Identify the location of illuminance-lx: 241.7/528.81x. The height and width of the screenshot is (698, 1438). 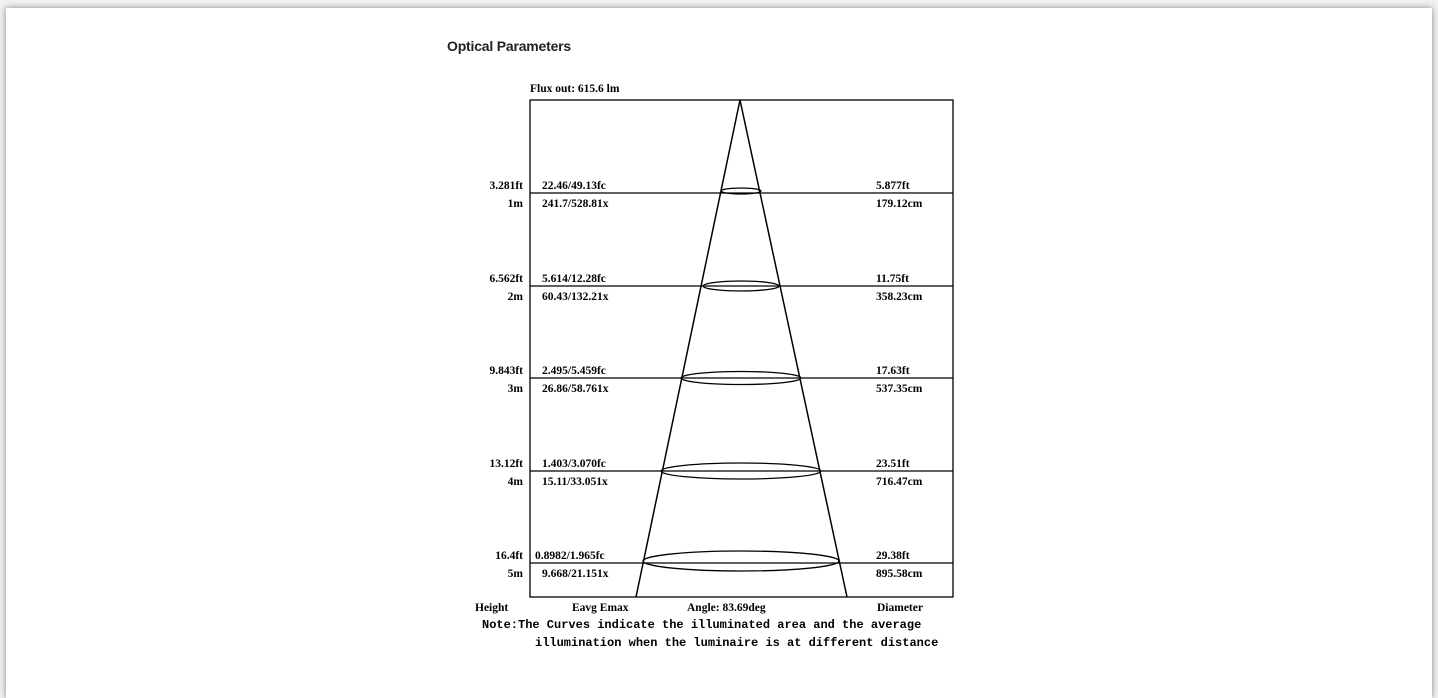
(575, 204).